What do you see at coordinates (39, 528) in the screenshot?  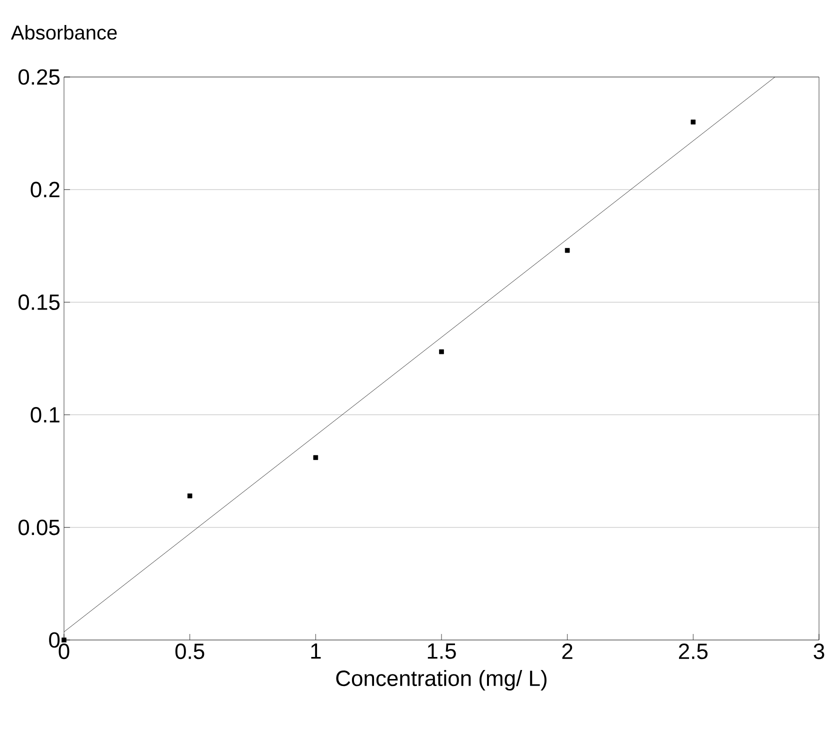 I see `y-tick-label: 0.05` at bounding box center [39, 528].